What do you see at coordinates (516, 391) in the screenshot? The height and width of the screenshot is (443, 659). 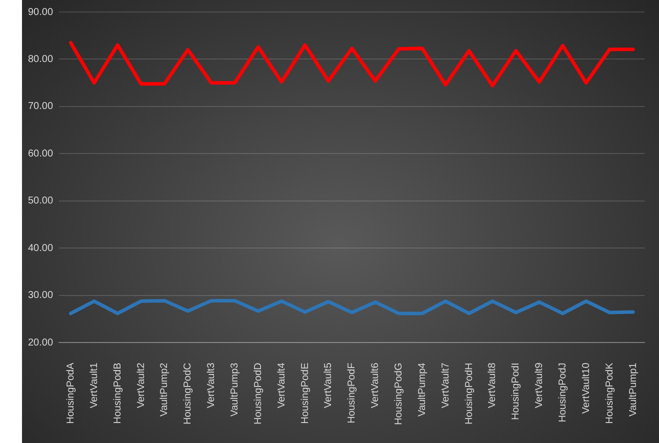 I see `x-tick-label: HousingPodI` at bounding box center [516, 391].